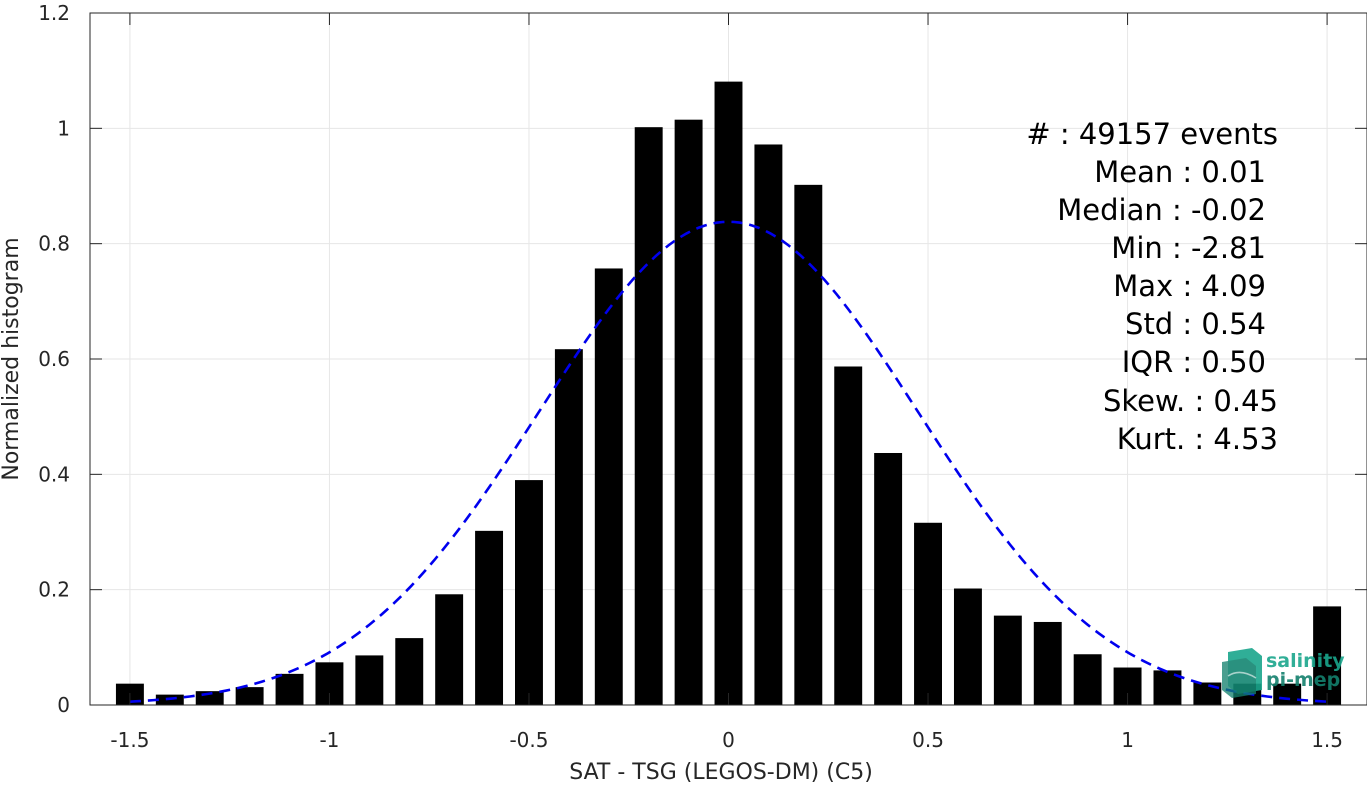 Image resolution: width=1367 pixels, height=785 pixels. I want to click on stat-kurt: Kurt. : 4.53, so click(1197, 439).